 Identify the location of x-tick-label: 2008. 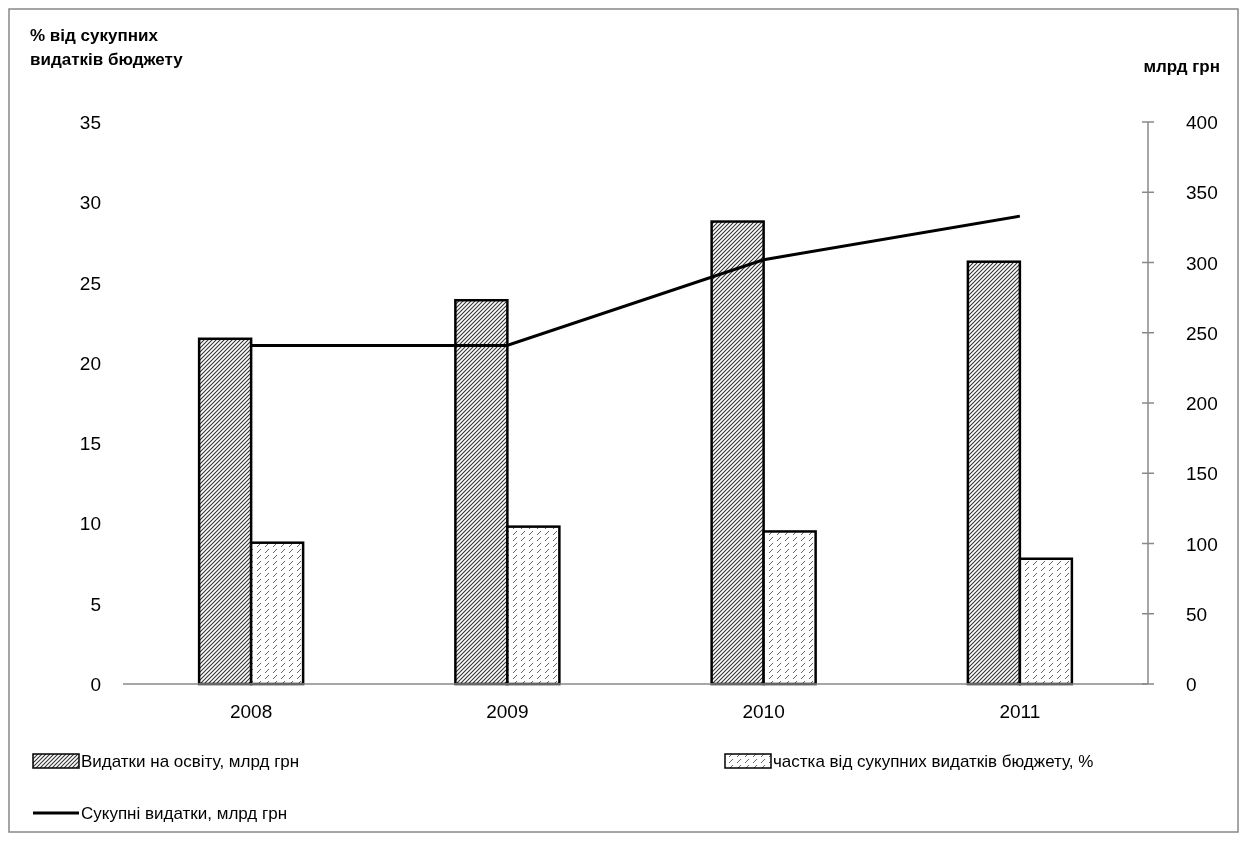
(251, 711).